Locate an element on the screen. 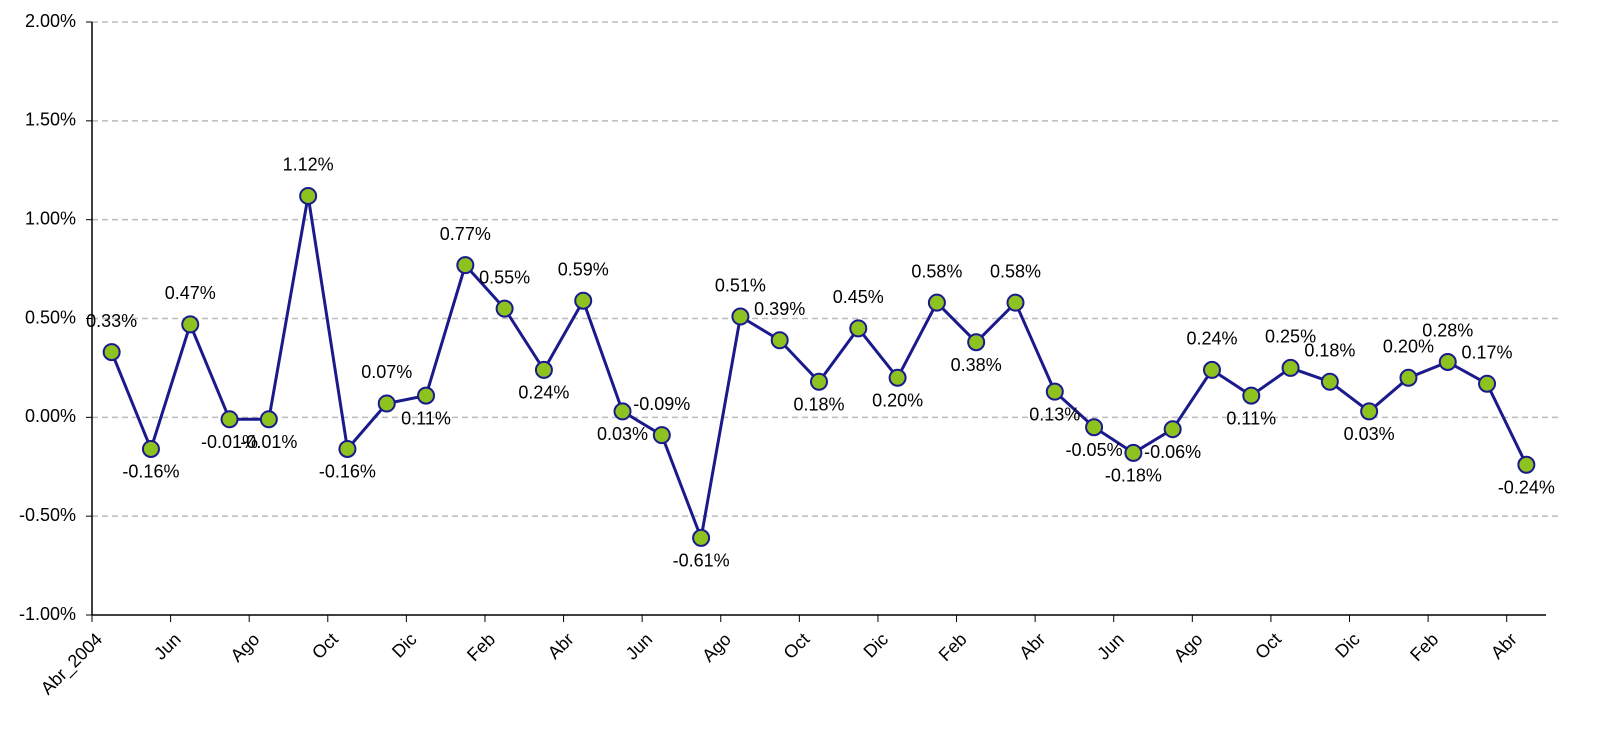  data-label: -0.05% is located at coordinates (1094, 450).